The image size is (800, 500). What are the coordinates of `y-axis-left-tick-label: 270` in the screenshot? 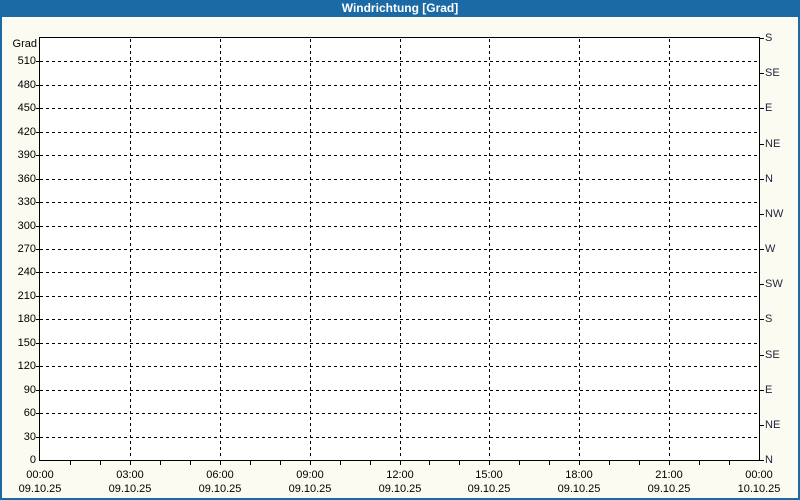 It's located at (26, 249).